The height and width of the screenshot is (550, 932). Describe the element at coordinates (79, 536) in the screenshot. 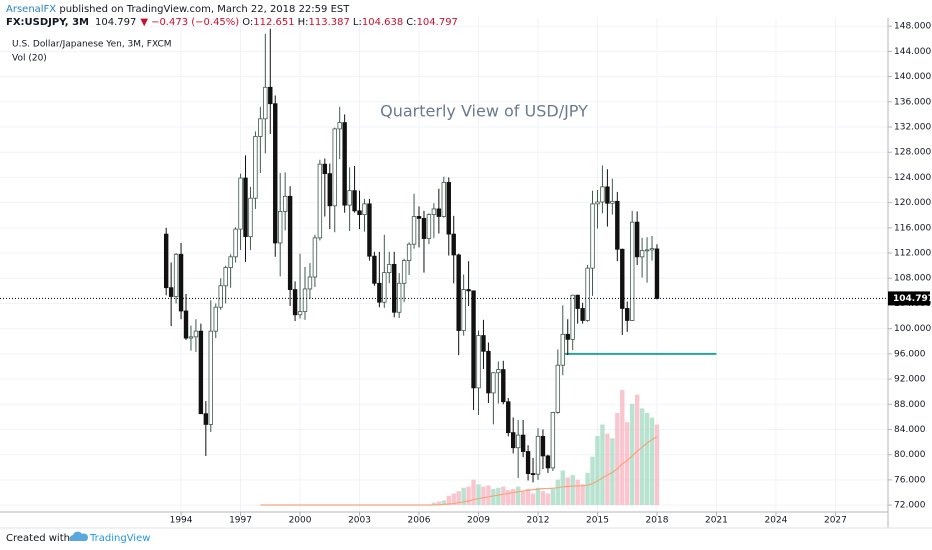

I see `tradingview-logo` at that location.